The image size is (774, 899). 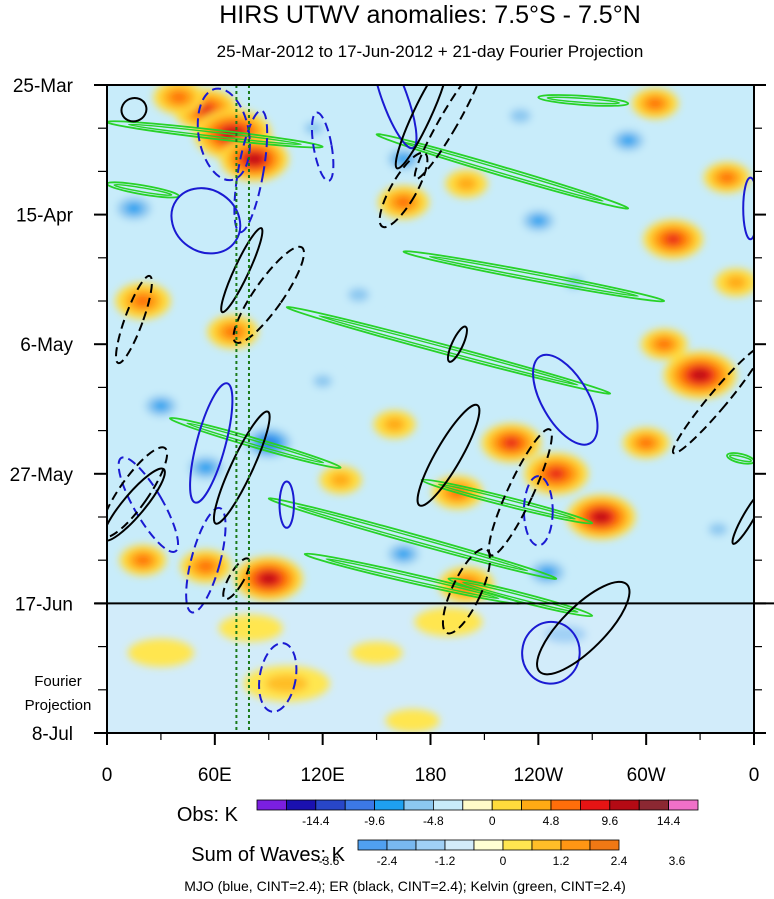 I want to click on obs-colorbar-tick-label: -4.8, so click(x=433, y=821).